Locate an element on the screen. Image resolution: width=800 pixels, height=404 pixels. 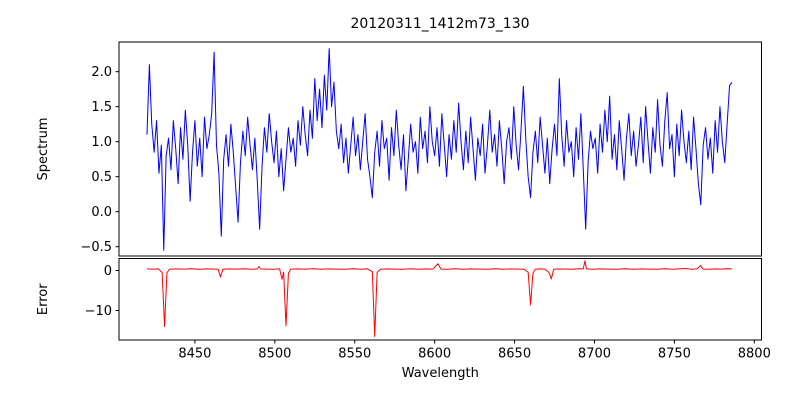
x-tick-label: 8450 is located at coordinates (194, 354).